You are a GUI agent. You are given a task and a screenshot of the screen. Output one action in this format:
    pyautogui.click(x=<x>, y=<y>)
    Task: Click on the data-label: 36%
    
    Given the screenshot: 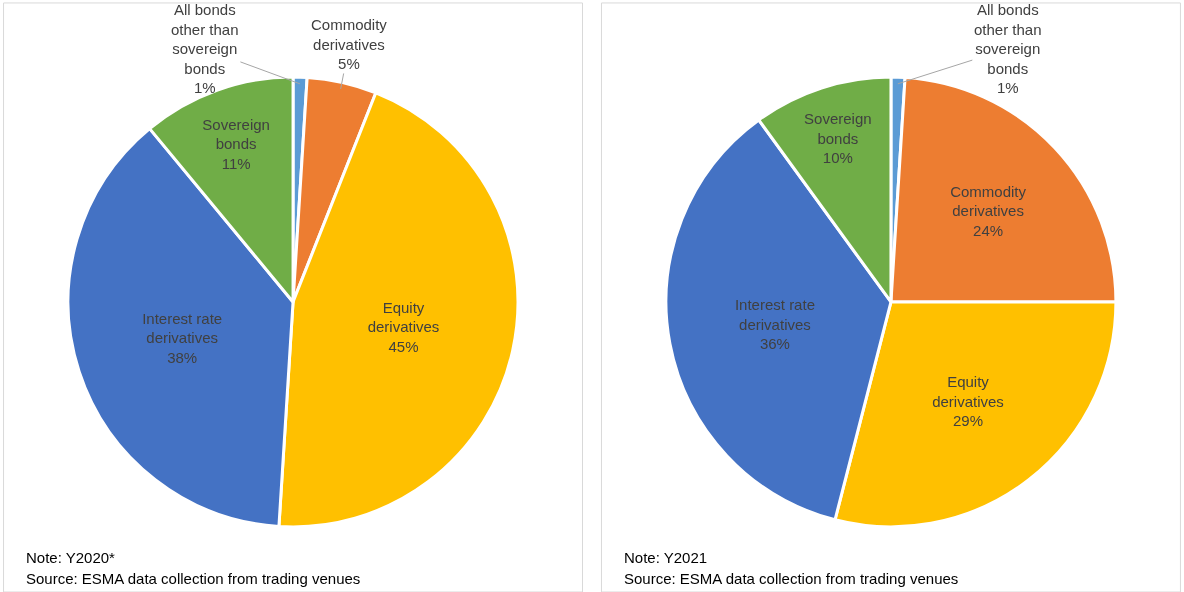 What is the action you would take?
    pyautogui.click(x=774, y=344)
    